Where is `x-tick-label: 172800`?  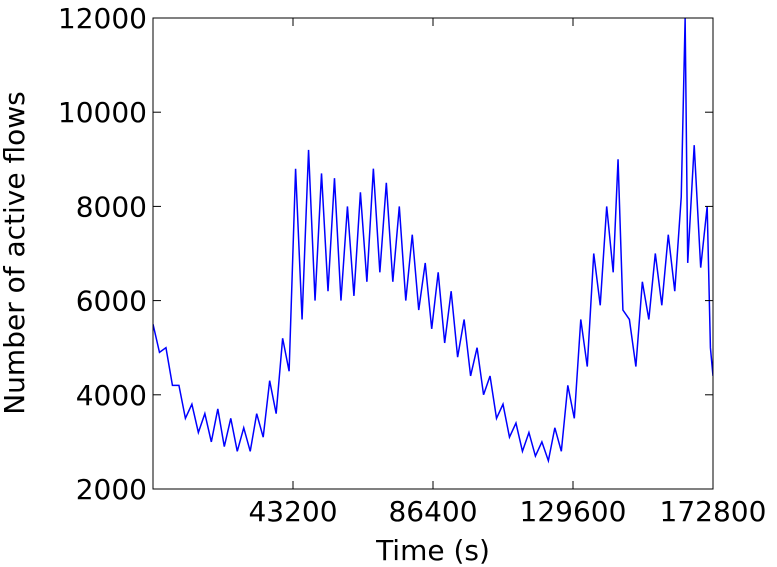
x-tick-label: 172800 is located at coordinates (713, 511).